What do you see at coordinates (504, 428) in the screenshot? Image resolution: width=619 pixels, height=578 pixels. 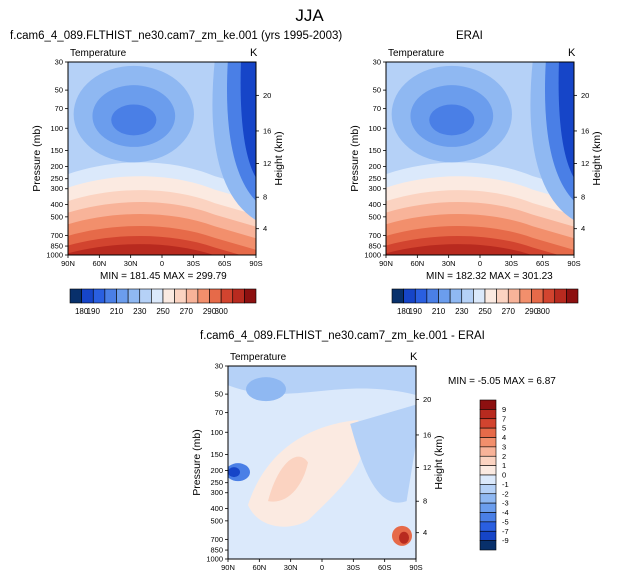 I see `colorbar-label: 5` at bounding box center [504, 428].